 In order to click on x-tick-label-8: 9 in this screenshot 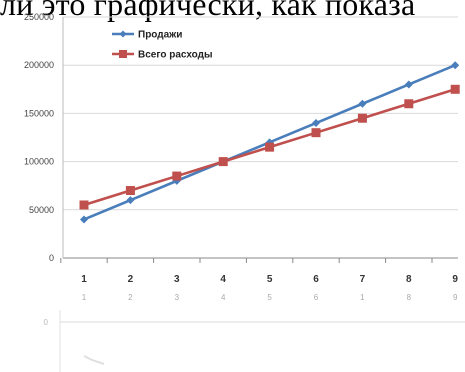, I will do `click(455, 279)`.